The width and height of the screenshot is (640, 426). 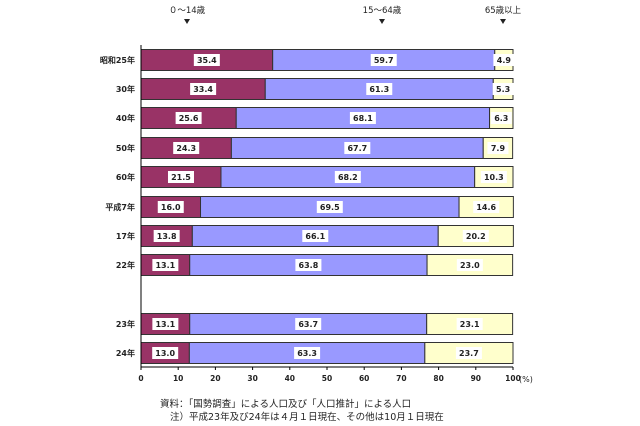 I want to click on x-unit-label: (%), so click(x=526, y=379).